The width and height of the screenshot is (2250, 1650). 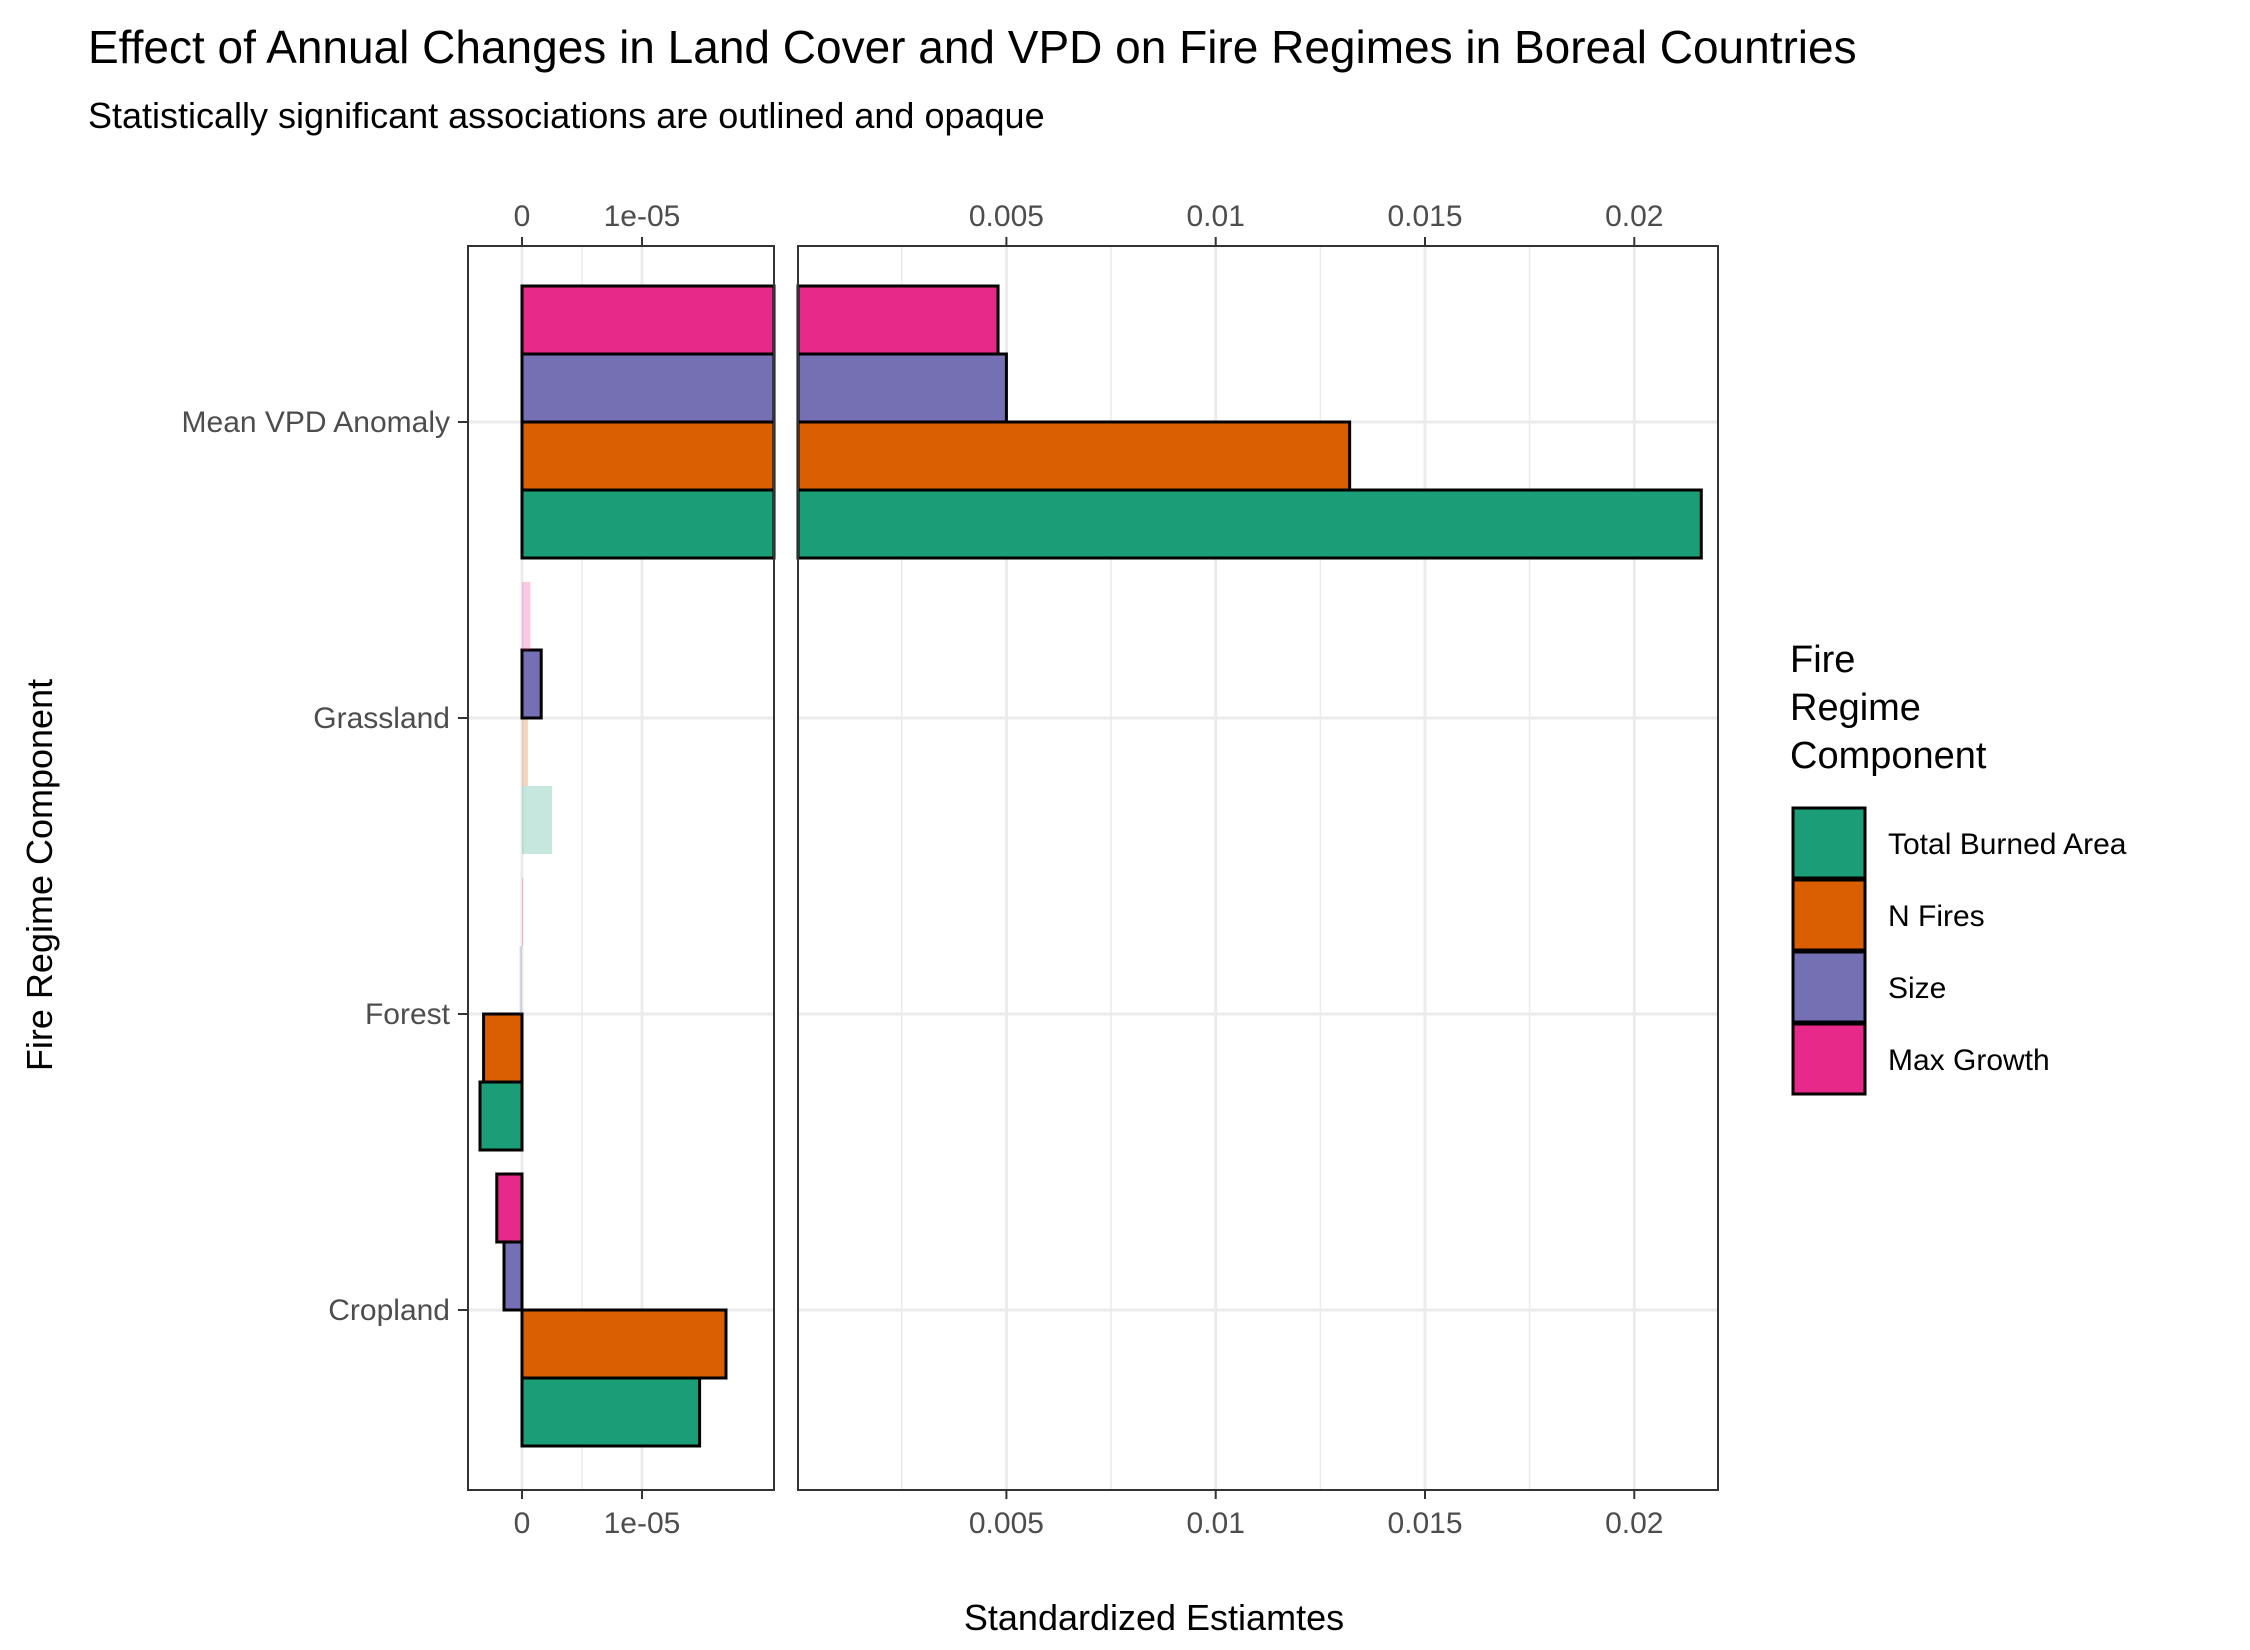 I want to click on legend-label-max-growth: Max Growth, so click(x=1969, y=1060).